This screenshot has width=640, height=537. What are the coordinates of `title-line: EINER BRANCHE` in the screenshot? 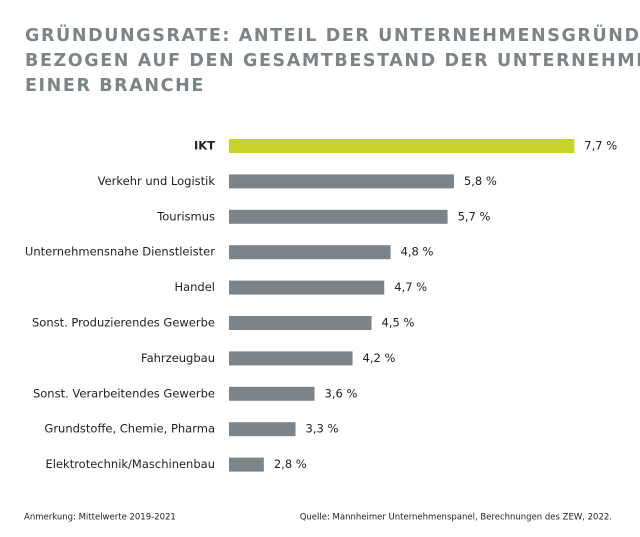 It's located at (115, 86).